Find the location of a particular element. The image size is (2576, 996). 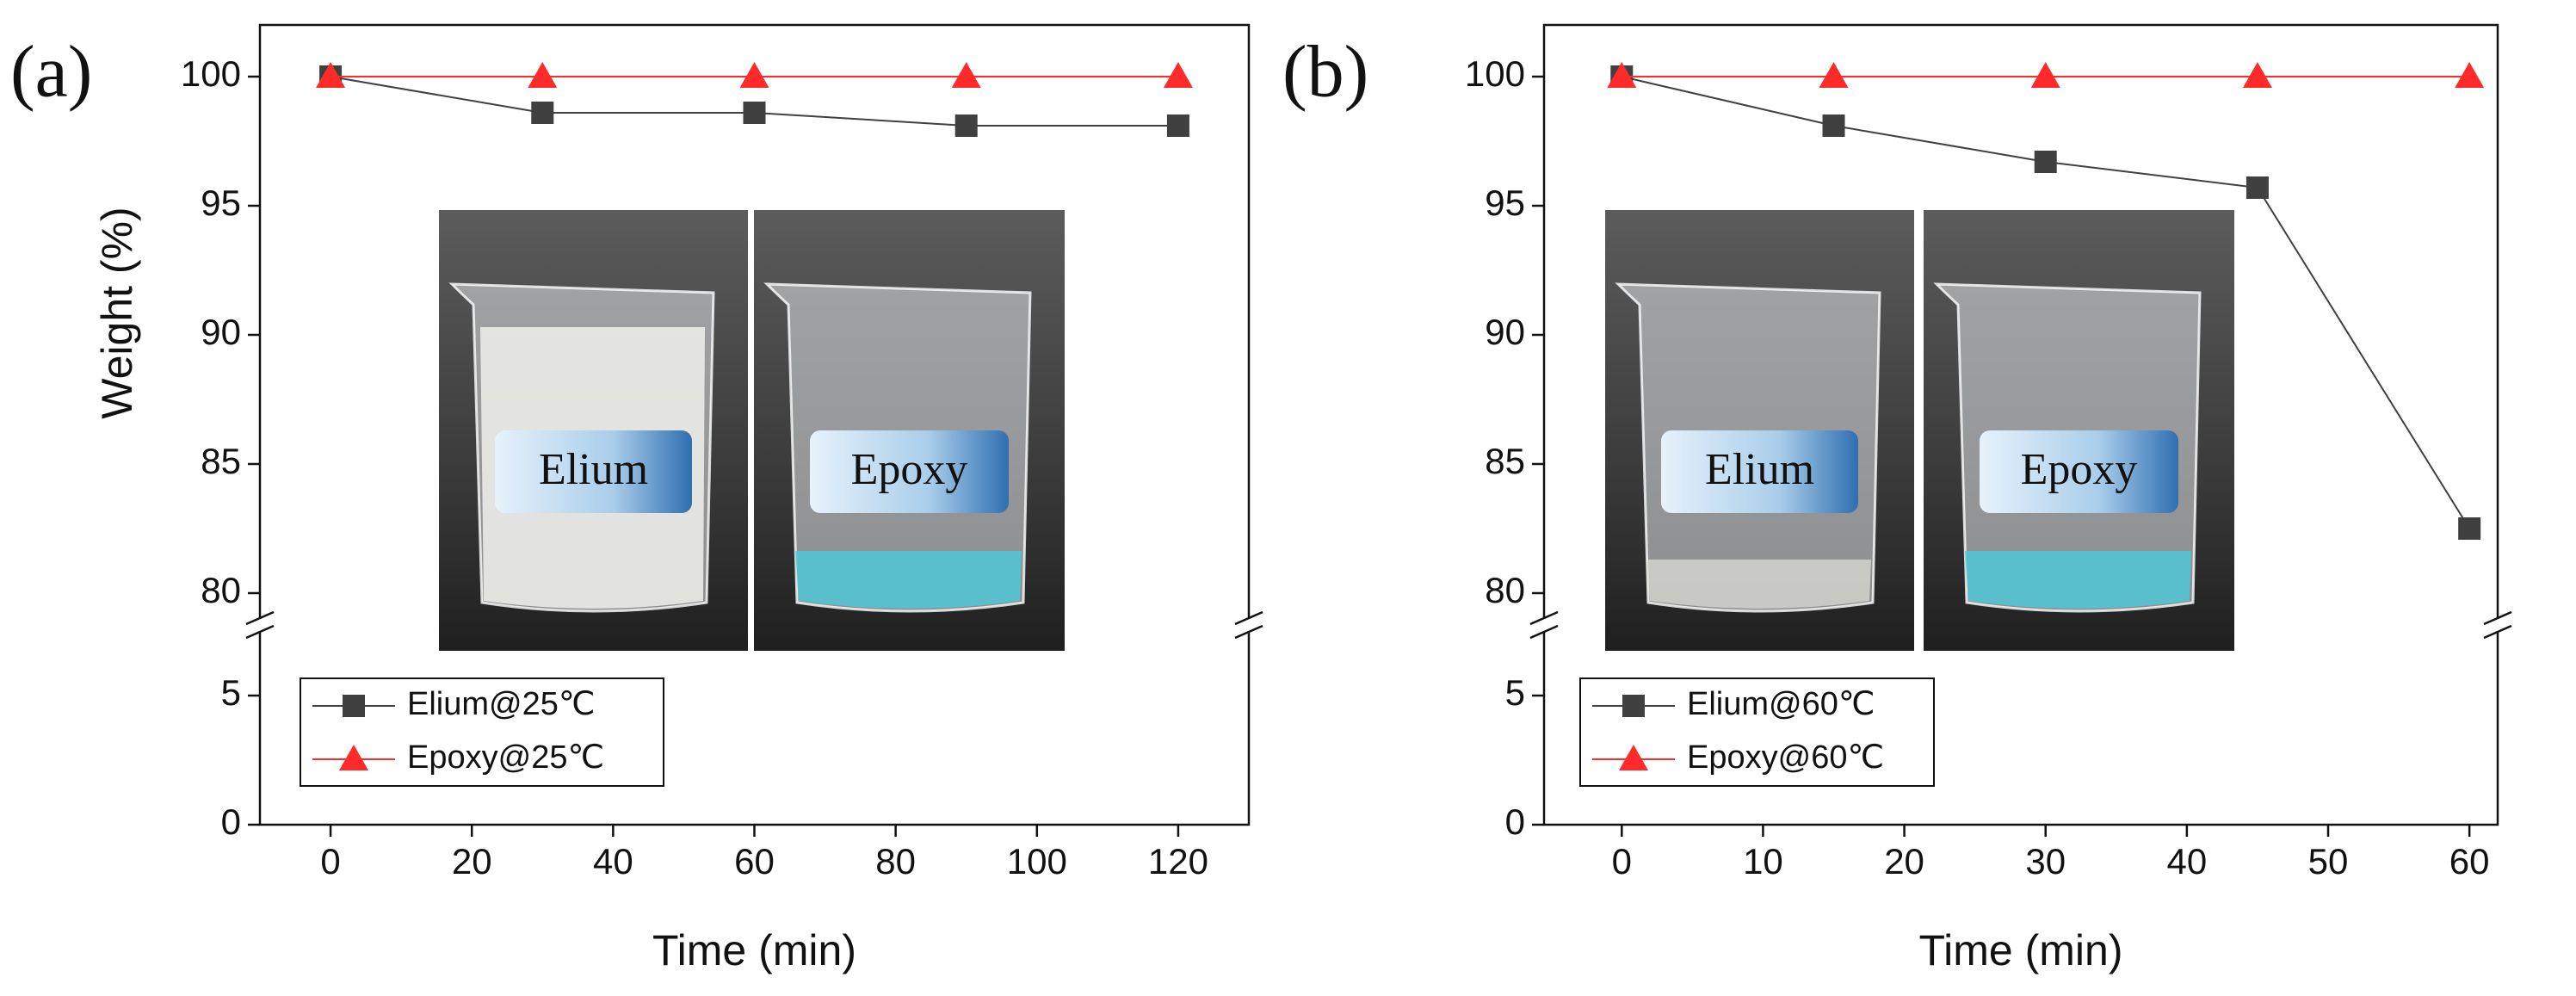

x-tick-label: 80 is located at coordinates (895, 861).